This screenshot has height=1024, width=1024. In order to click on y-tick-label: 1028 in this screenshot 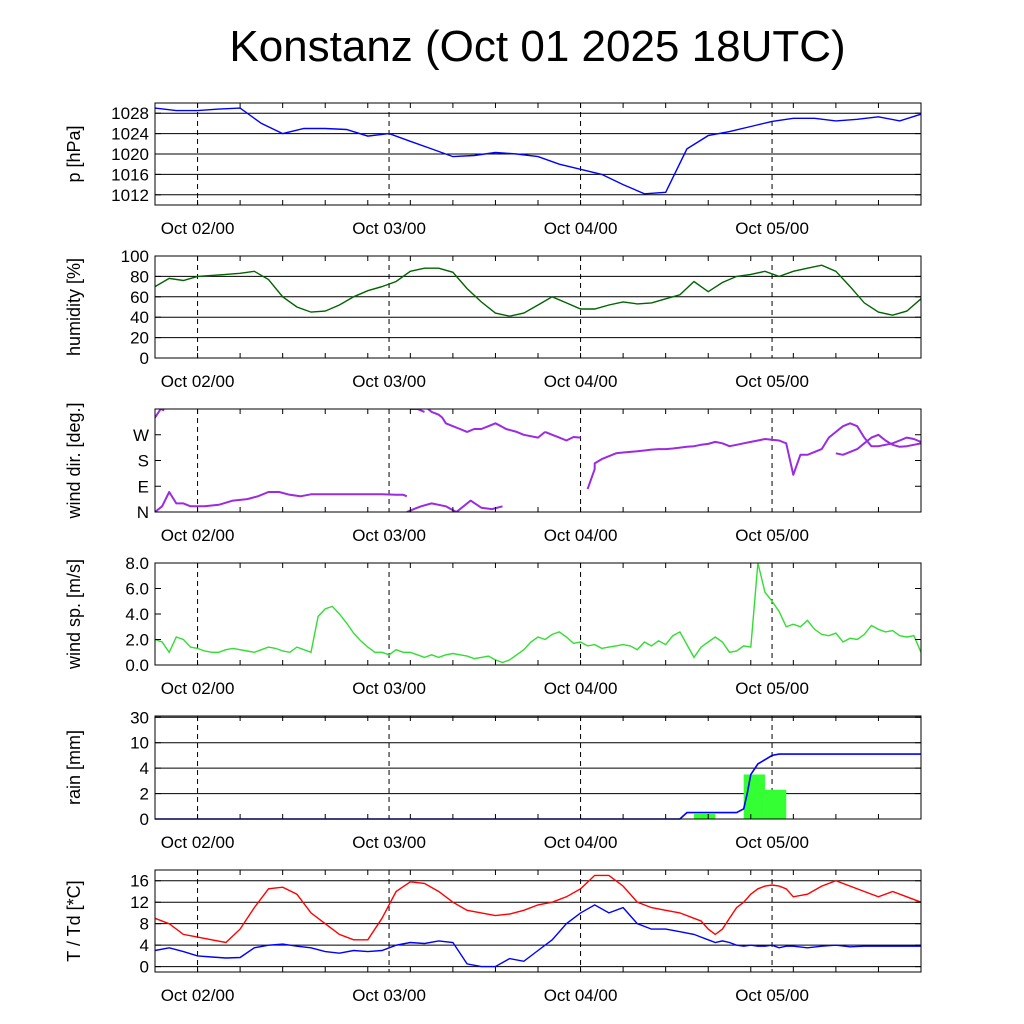, I will do `click(130, 113)`.